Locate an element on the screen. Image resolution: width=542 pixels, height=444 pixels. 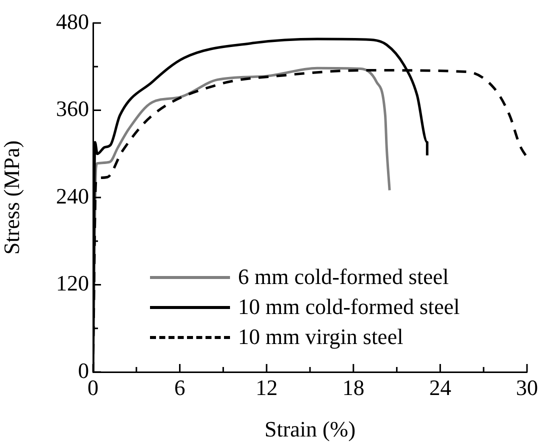
x-tick-label: 6 is located at coordinates (180, 387).